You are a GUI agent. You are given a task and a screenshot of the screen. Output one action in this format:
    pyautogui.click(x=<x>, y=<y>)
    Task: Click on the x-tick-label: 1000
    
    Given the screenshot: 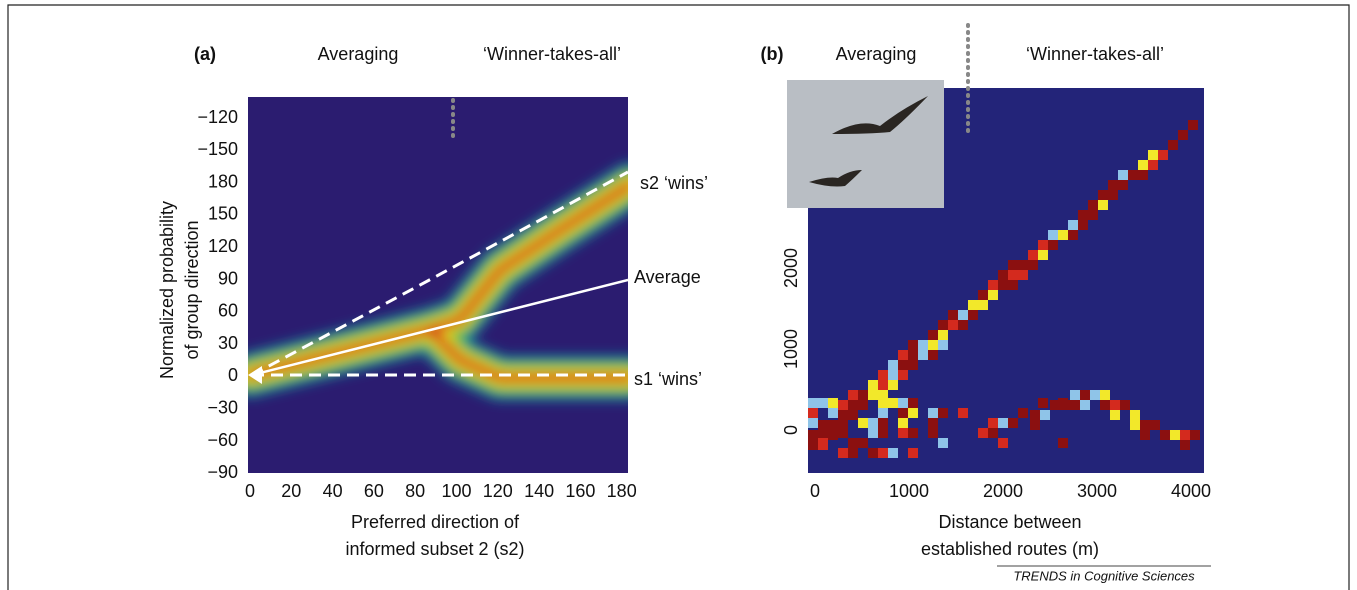 What is the action you would take?
    pyautogui.click(x=909, y=491)
    